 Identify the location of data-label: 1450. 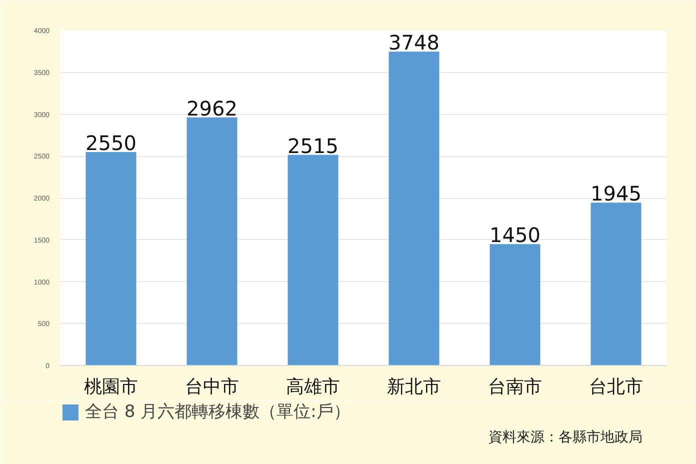
(515, 235).